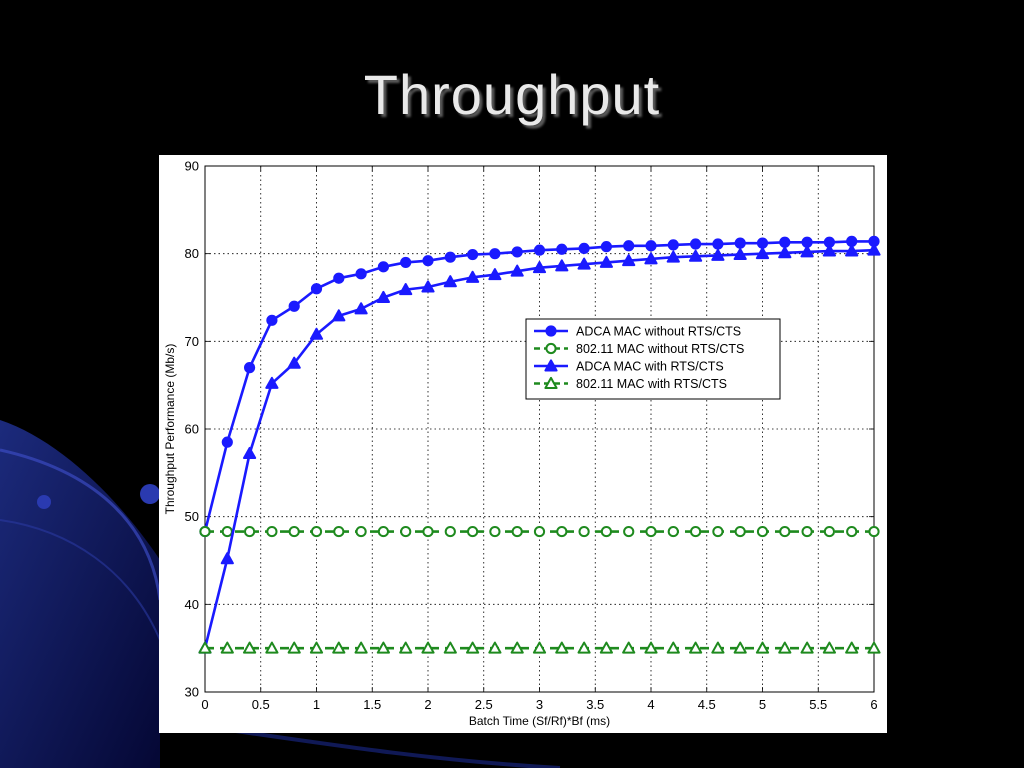 This screenshot has width=1024, height=768. Describe the element at coordinates (316, 704) in the screenshot. I see `x-tick-label: 1` at that location.